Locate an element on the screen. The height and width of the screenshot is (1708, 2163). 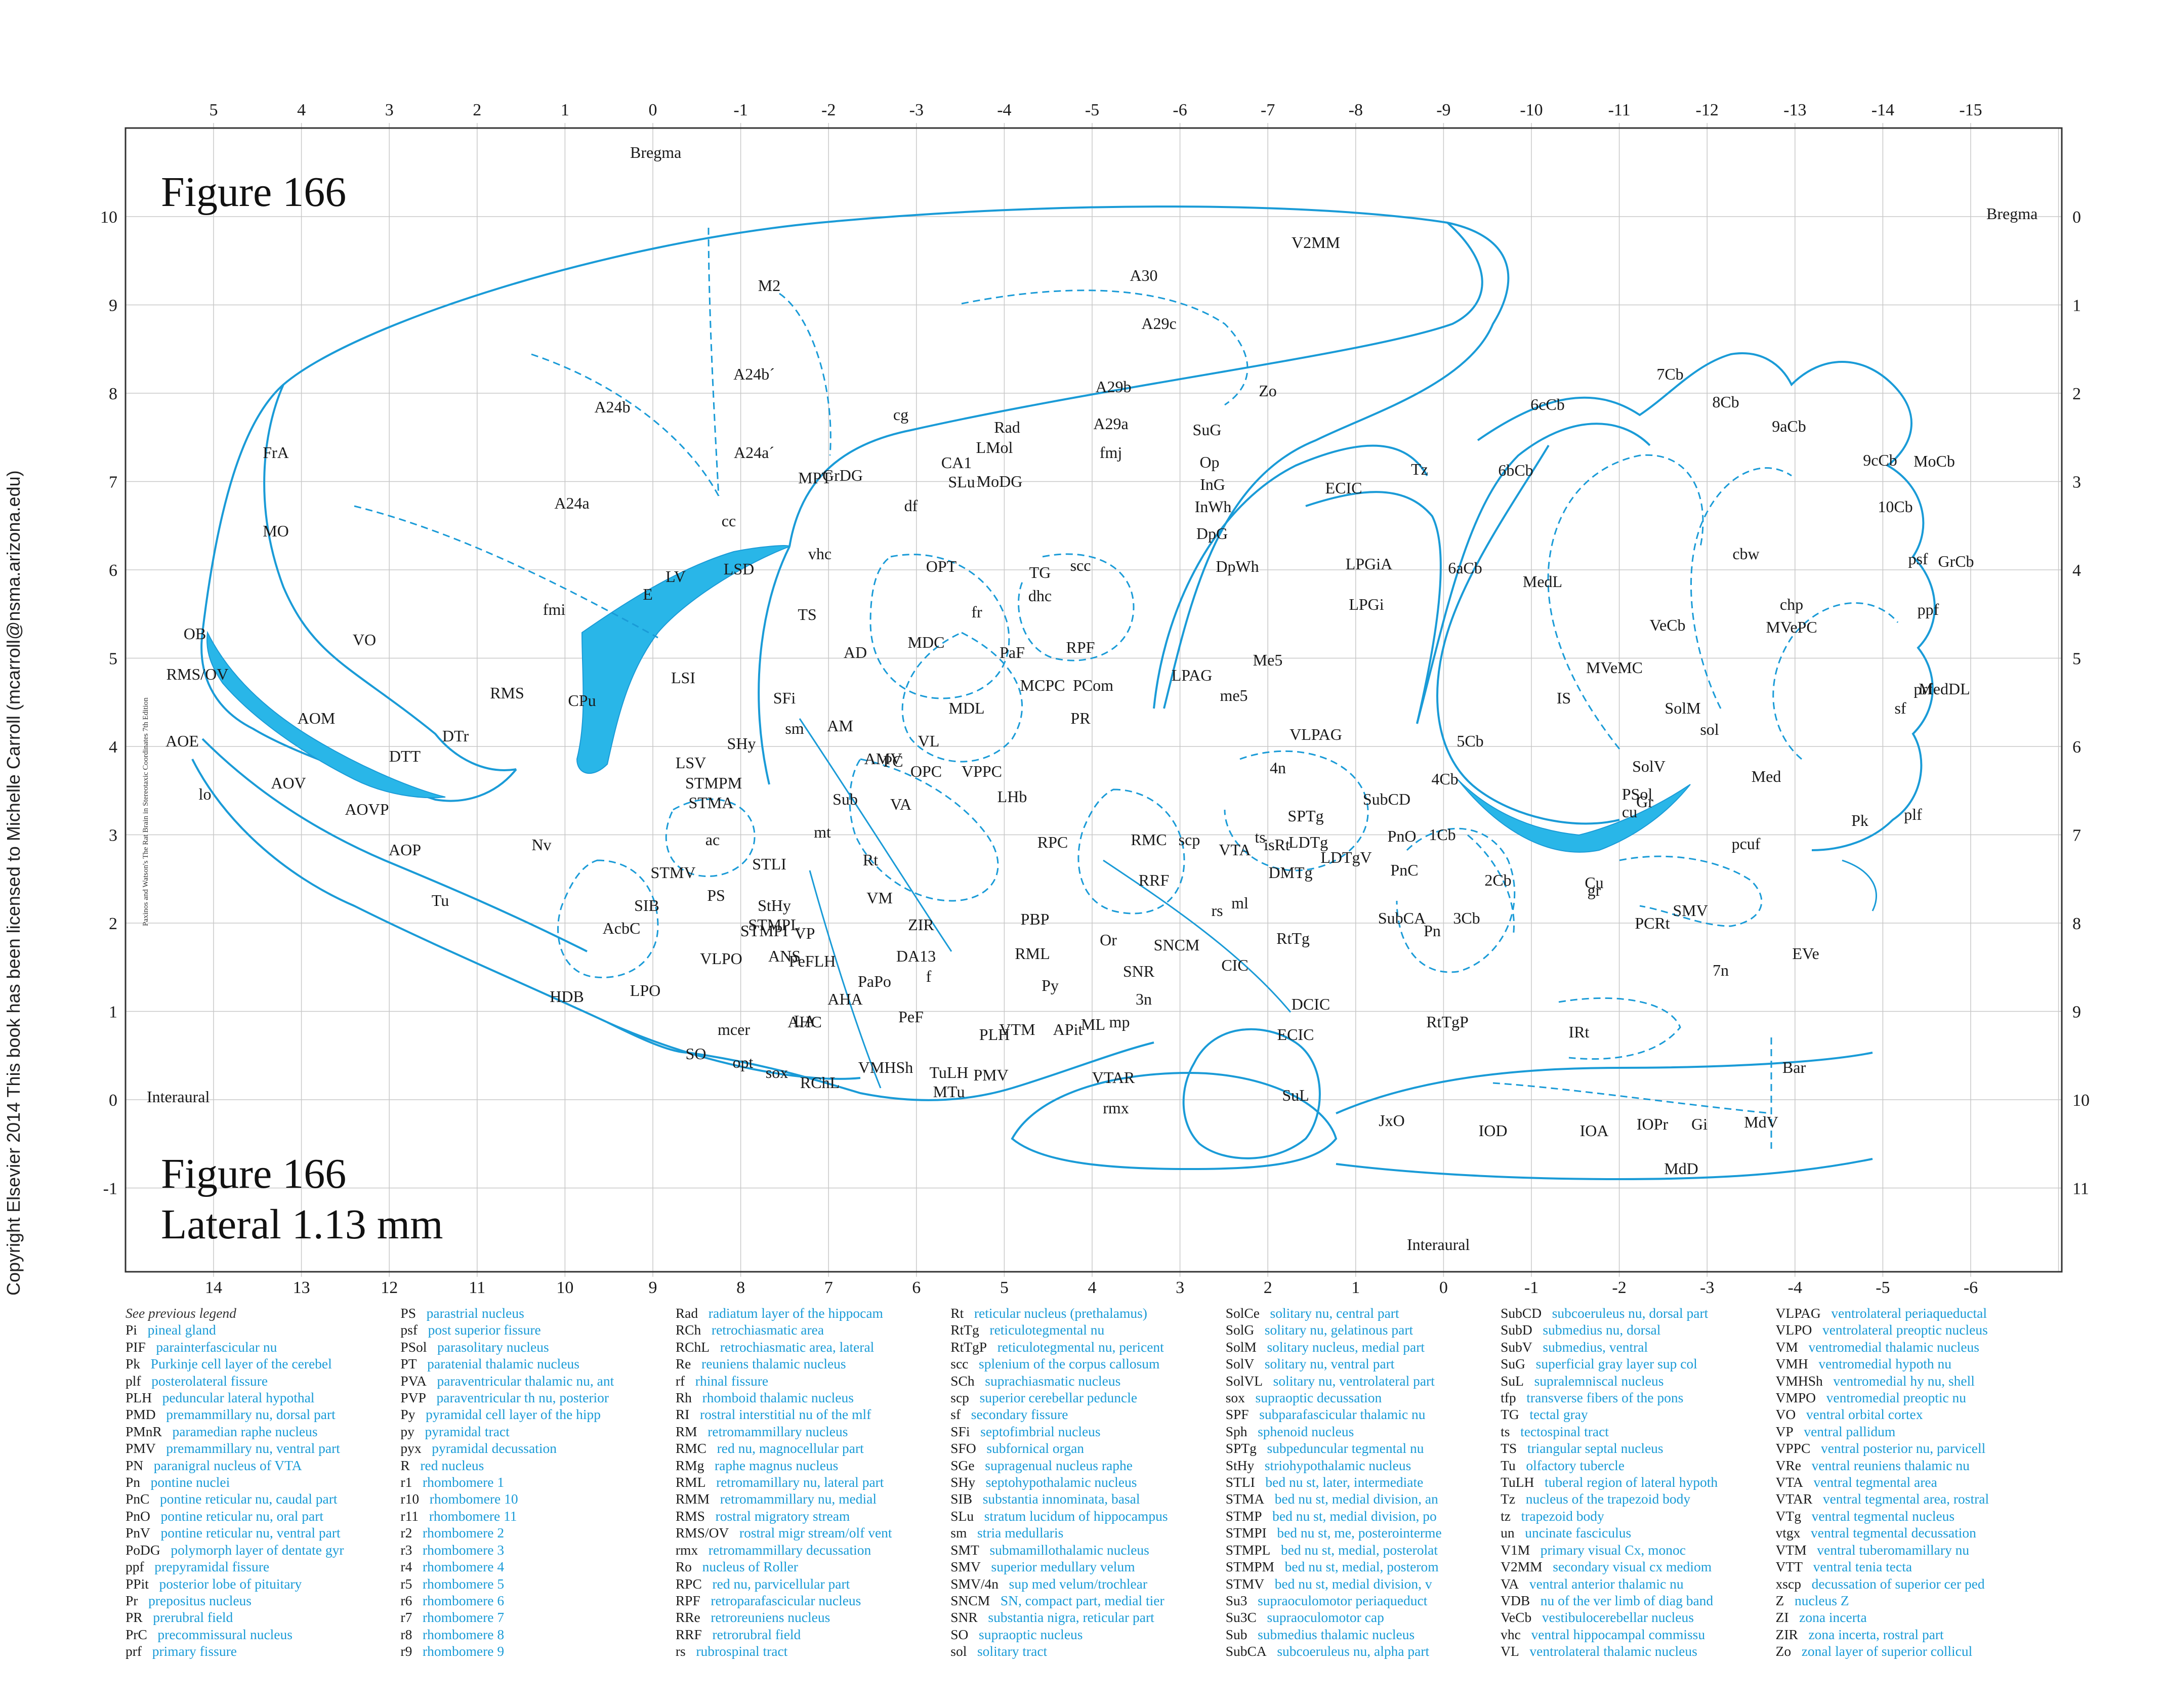
legend-abbreviation: VP is located at coordinates (1784, 1431).